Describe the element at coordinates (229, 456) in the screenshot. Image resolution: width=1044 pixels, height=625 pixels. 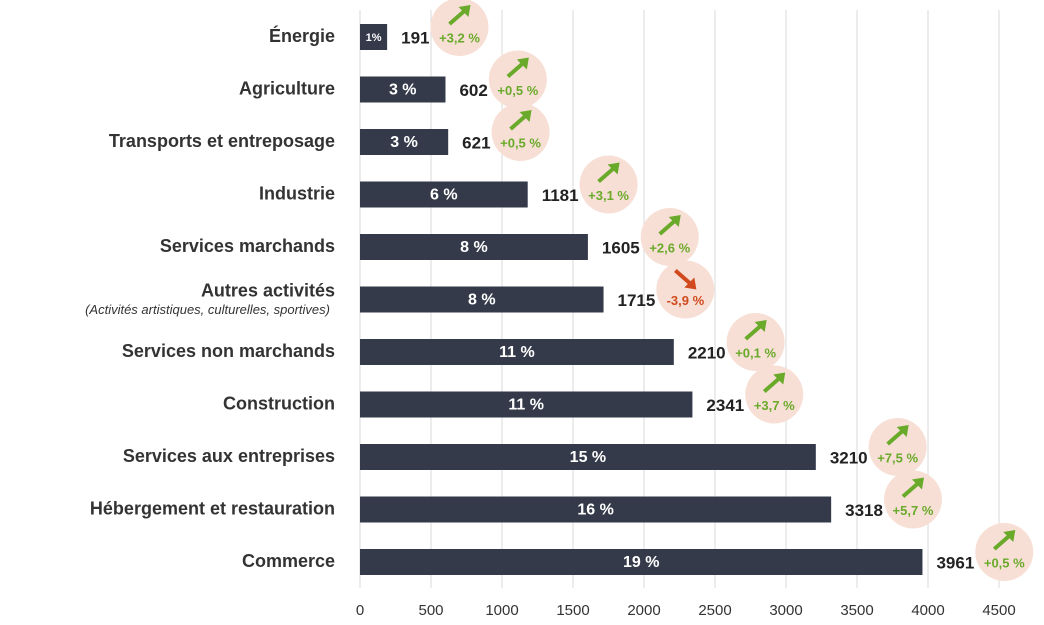
I see `category-label: Services aux entreprises` at that location.